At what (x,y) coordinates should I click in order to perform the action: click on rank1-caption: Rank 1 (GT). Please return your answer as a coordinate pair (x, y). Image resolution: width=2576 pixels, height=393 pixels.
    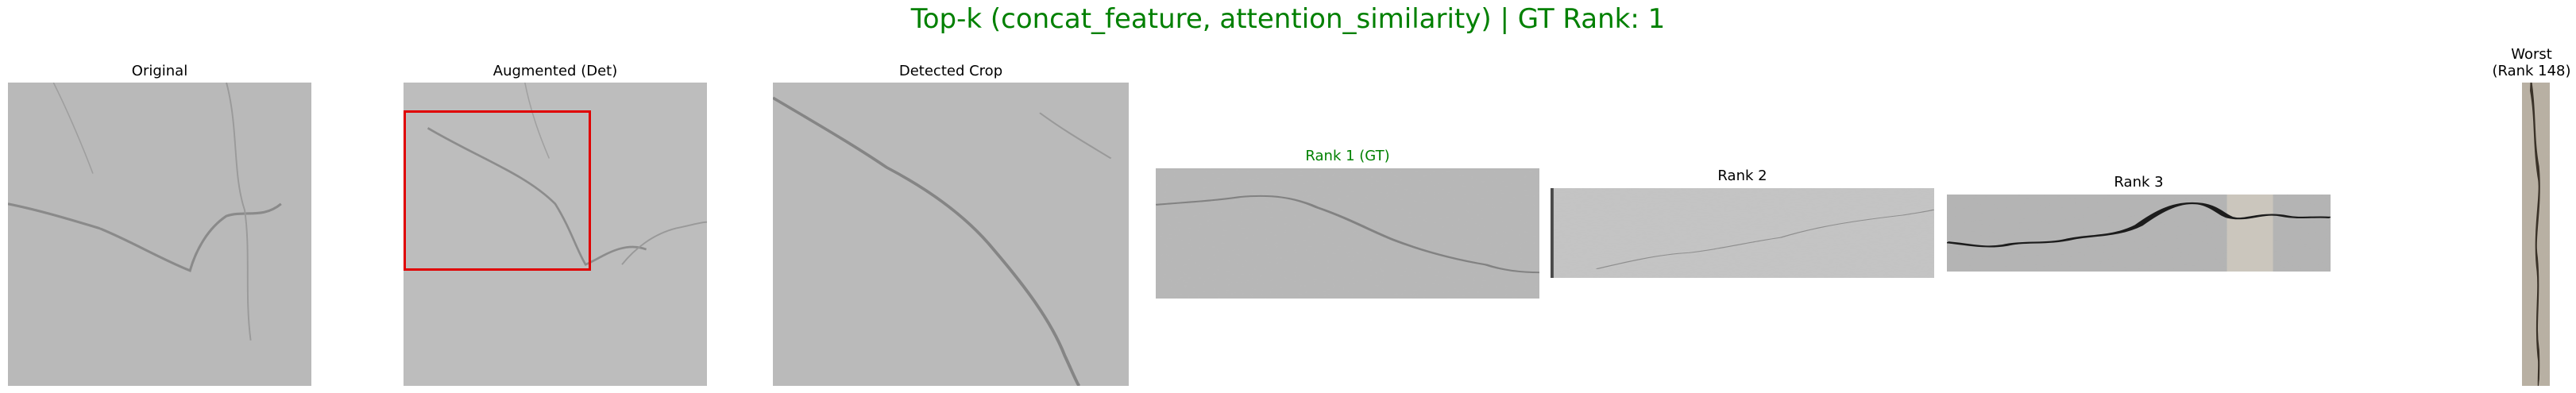
    Looking at the image, I should click on (1347, 156).